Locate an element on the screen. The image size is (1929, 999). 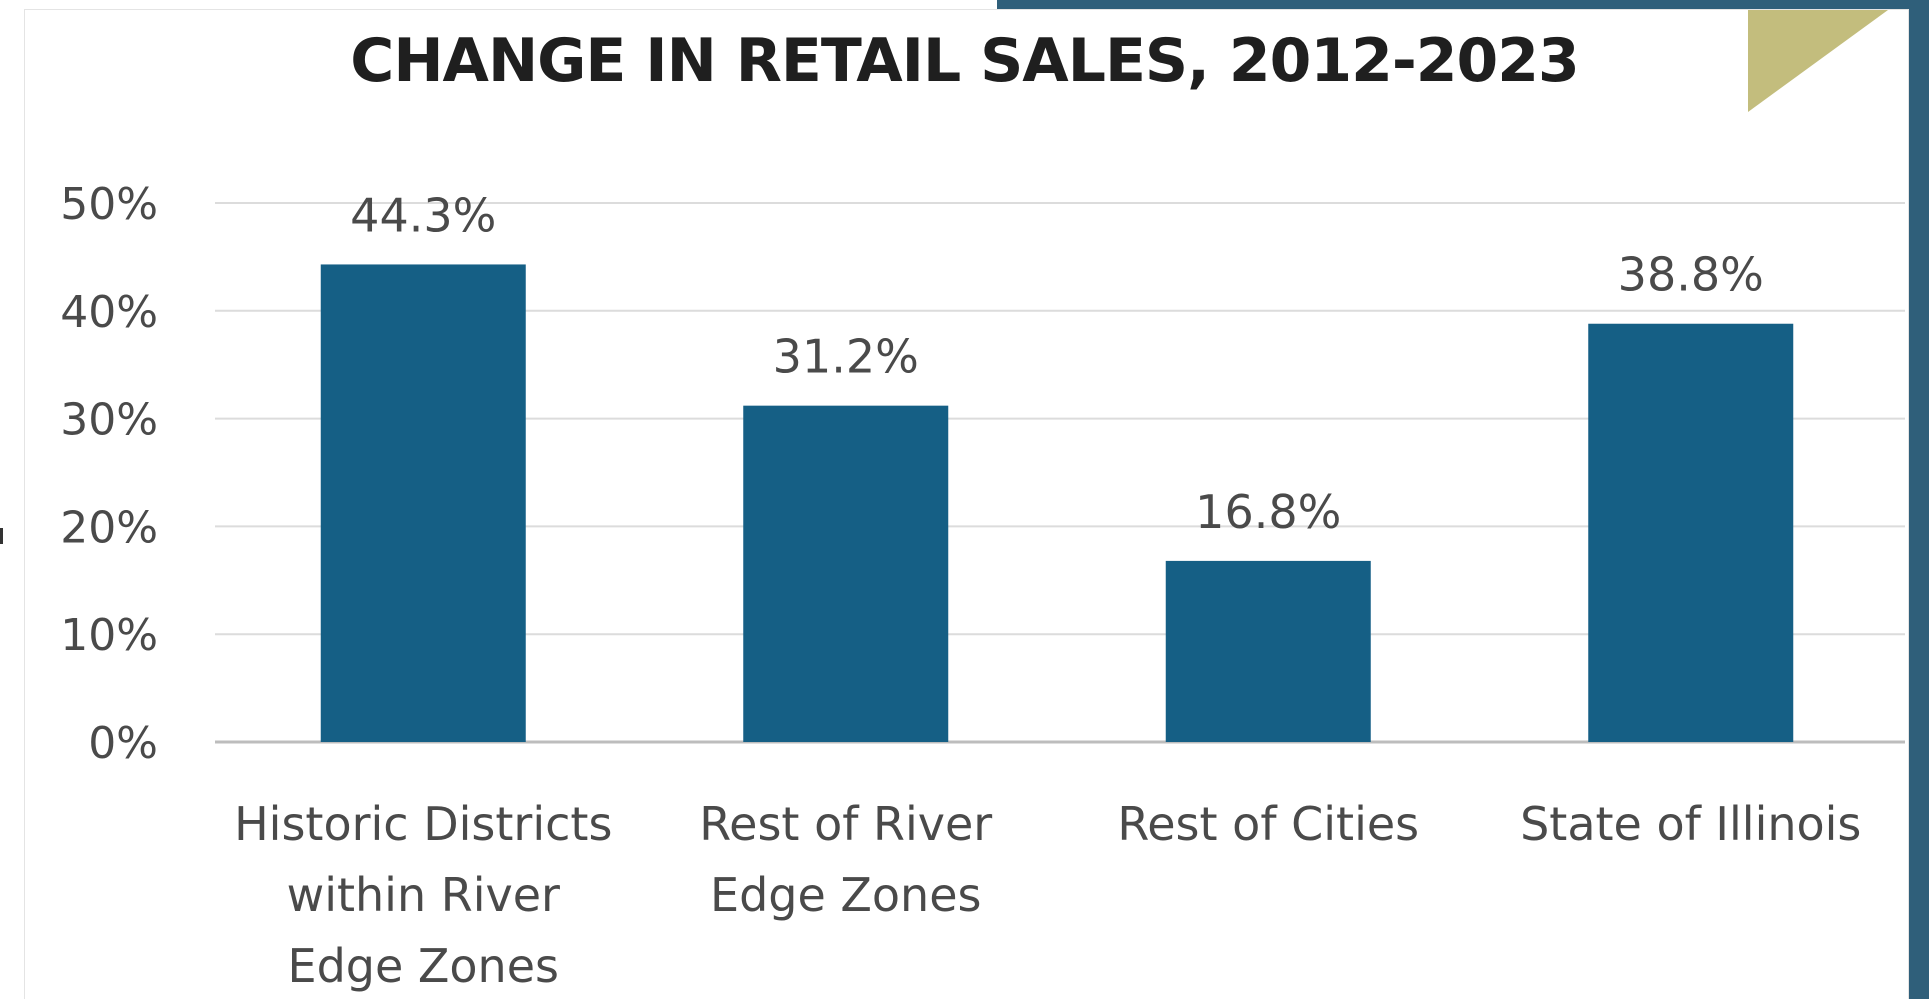
category-label: within River is located at coordinates (423, 895).